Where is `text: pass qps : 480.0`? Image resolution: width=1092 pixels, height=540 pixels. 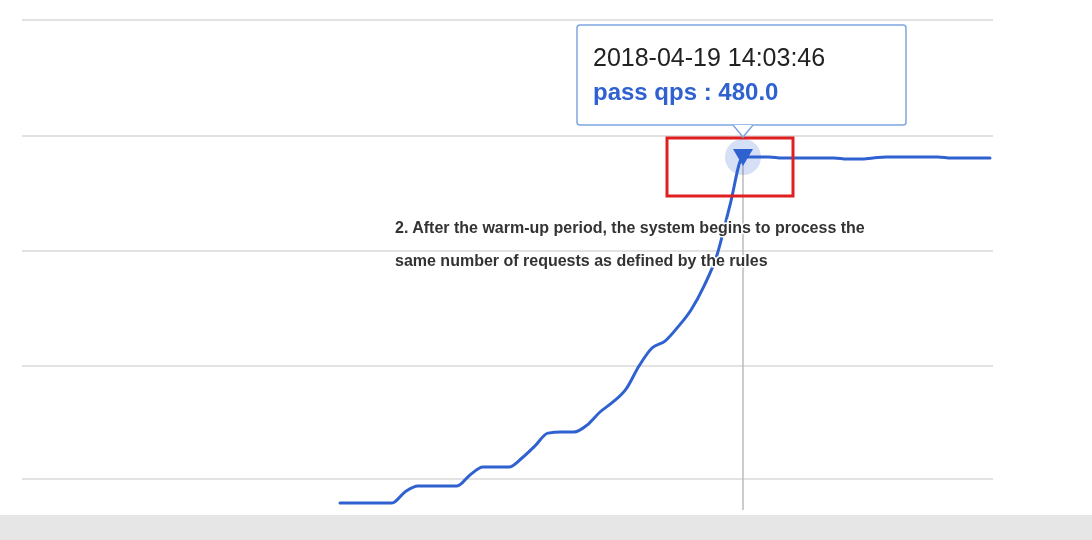 text: pass qps : 480.0 is located at coordinates (686, 91).